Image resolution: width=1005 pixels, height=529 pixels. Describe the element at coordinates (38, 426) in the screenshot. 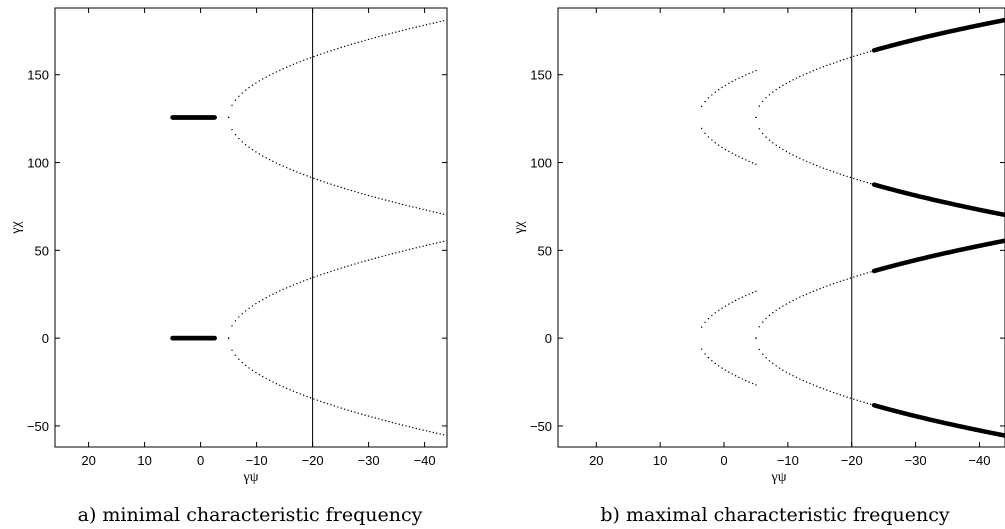

I see `y-tick-label: −50` at that location.